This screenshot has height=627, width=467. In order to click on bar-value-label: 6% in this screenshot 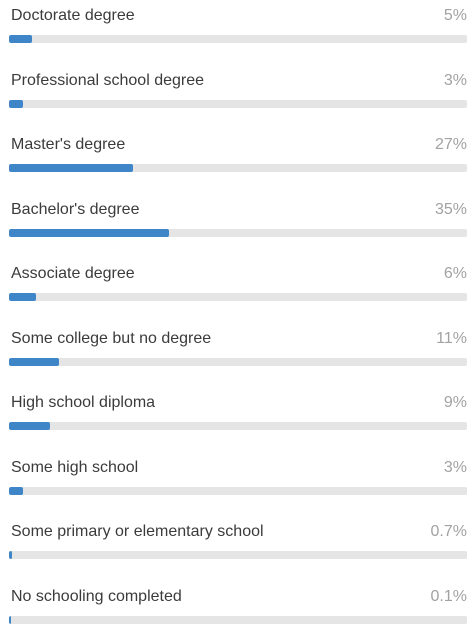, I will do `click(455, 273)`.